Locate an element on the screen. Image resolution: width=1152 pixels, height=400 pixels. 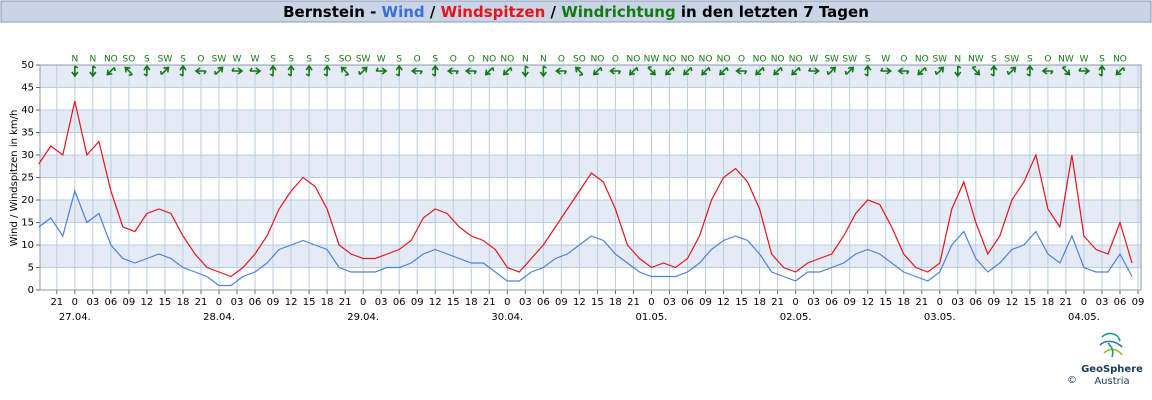
y-tick-label: 25 is located at coordinates (27, 178).